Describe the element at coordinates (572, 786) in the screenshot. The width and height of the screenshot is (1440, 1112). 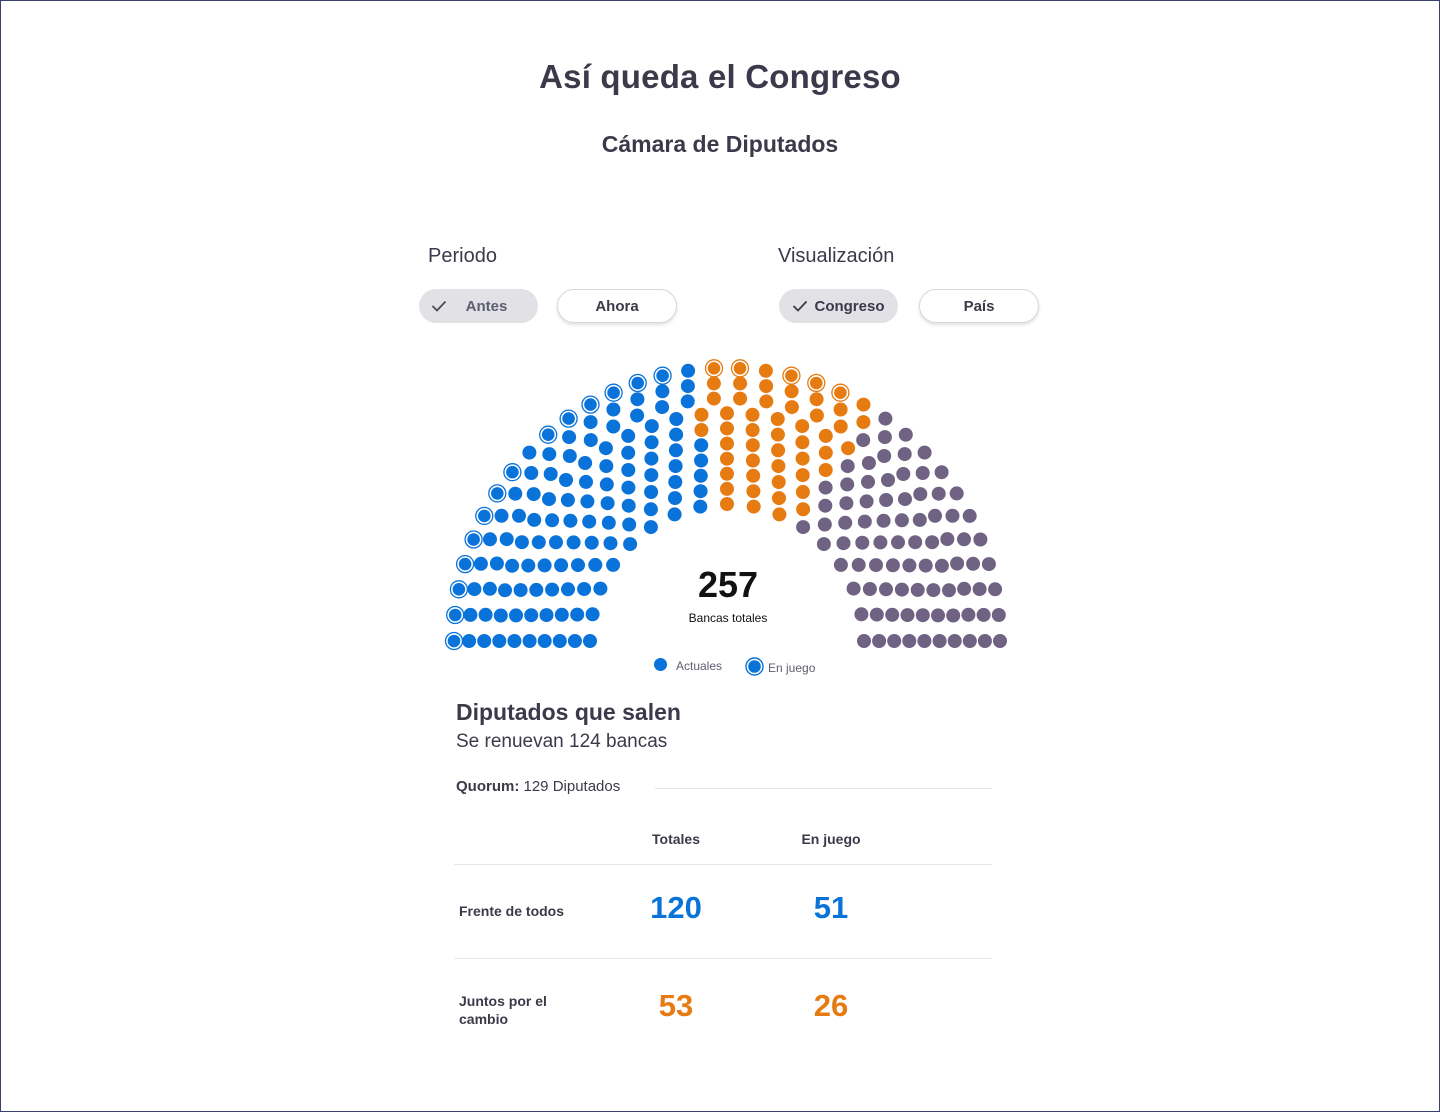
I see `quorum-value: 129 Diputados` at that location.